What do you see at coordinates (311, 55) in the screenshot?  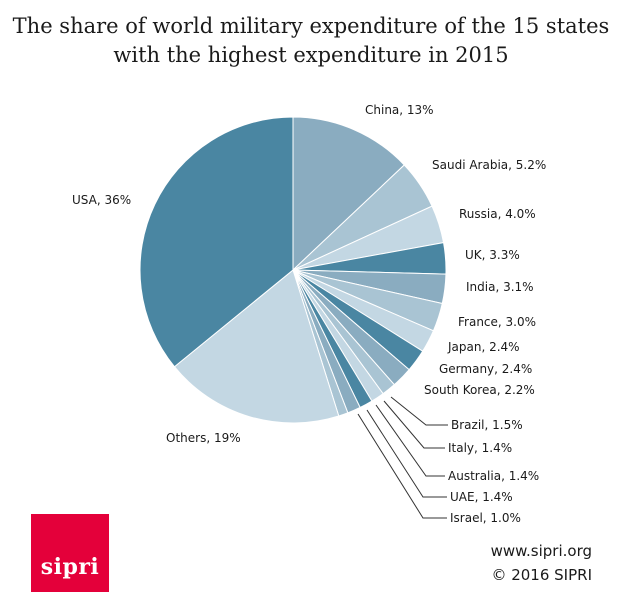 I see `chart-title-line-2: with the highest expenditure in 2015` at bounding box center [311, 55].